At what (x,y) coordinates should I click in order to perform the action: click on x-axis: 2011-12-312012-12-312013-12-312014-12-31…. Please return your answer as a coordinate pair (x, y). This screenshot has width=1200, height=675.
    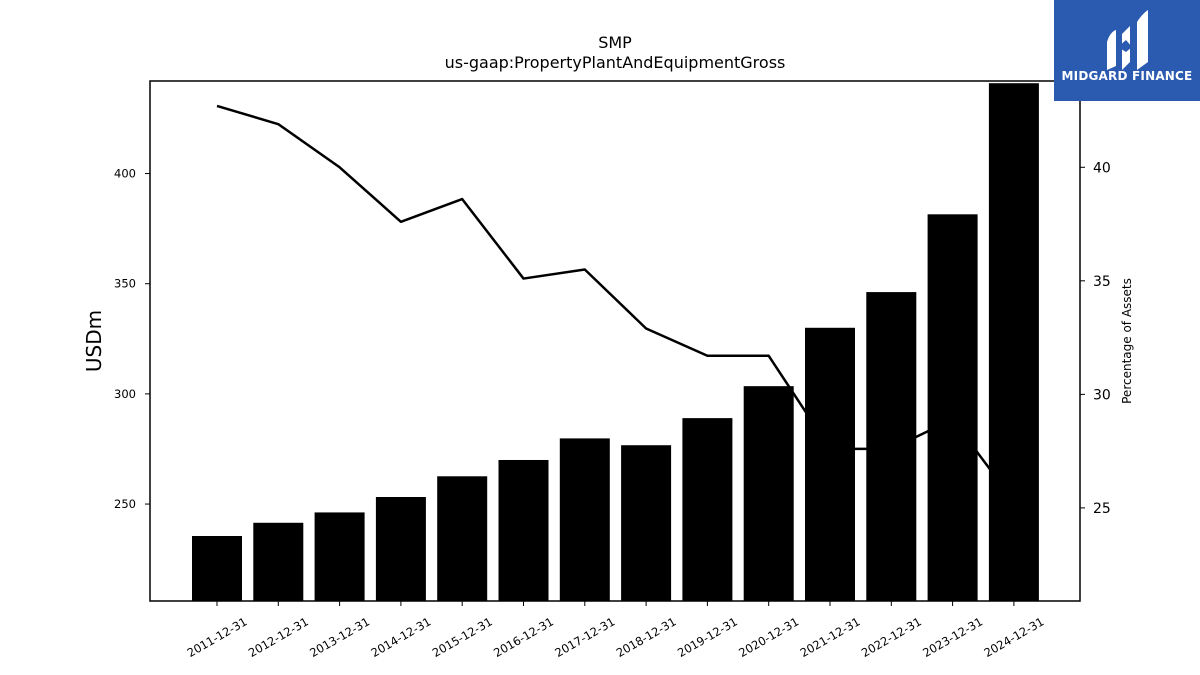
    Looking at the image, I should click on (616, 630).